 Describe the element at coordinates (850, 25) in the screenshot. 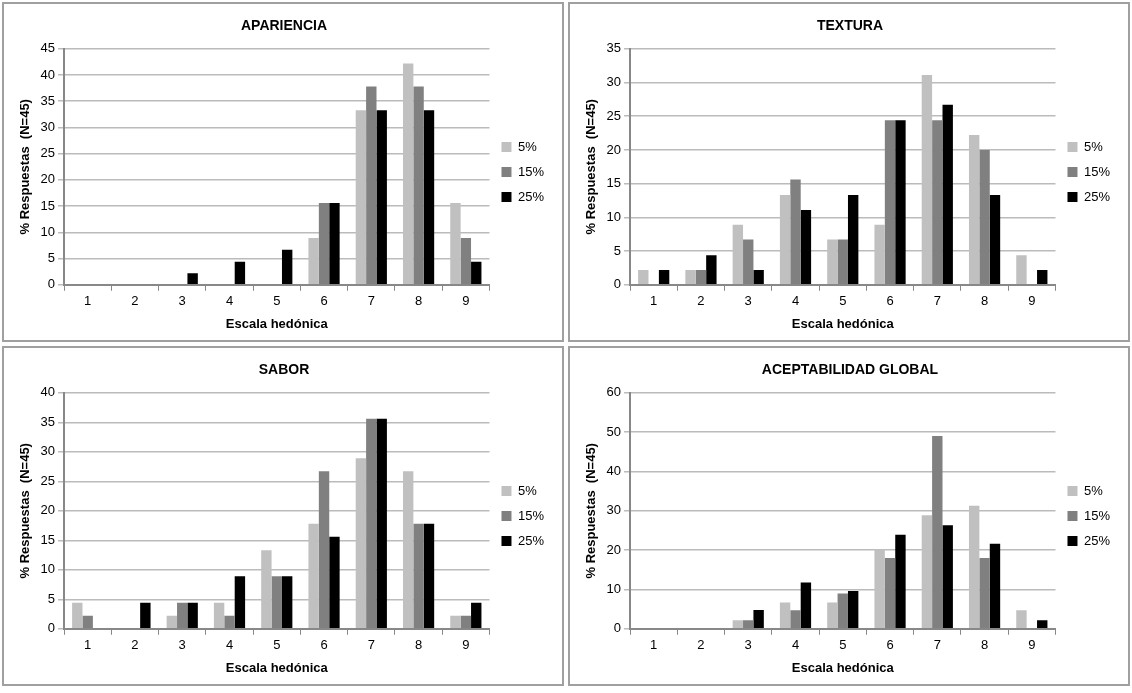

I see `chart-title: TEXTURA` at that location.